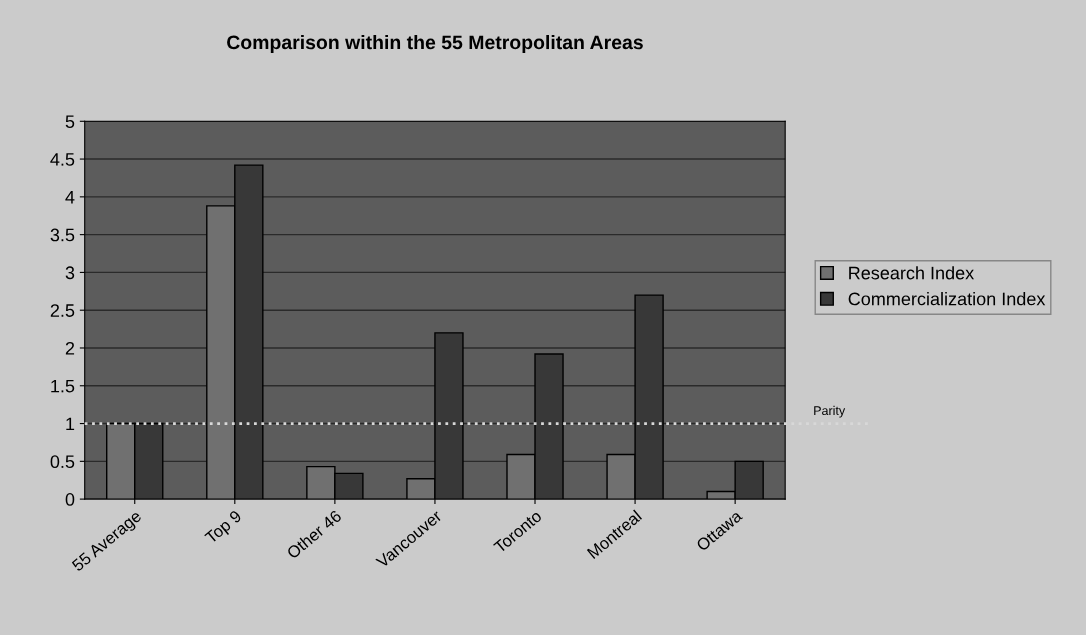  I want to click on y-tick-label: 1.5, so click(63, 386).